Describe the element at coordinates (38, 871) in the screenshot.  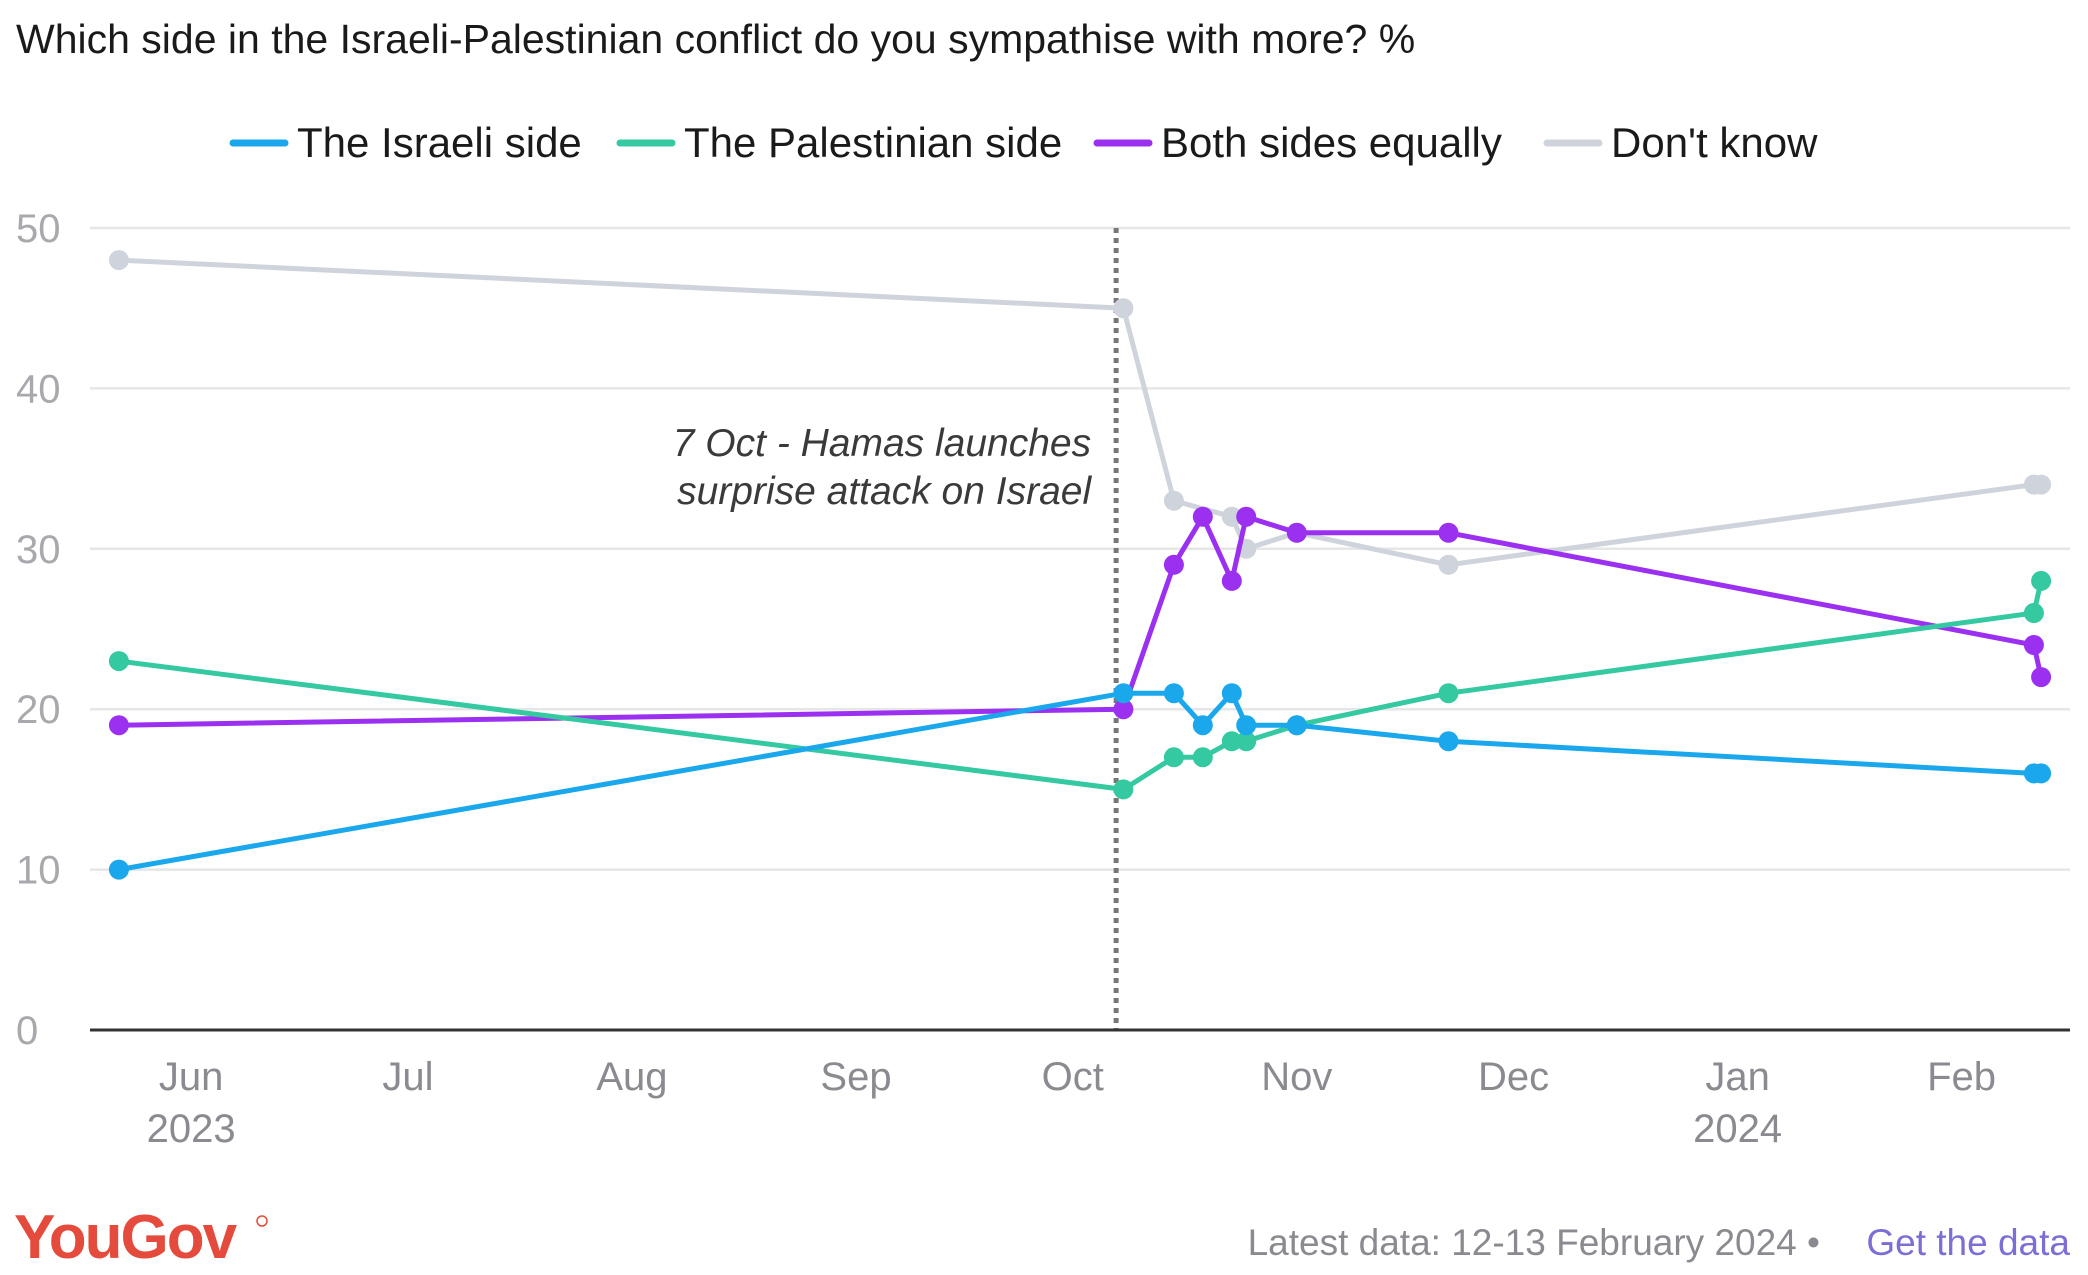
I see `y-tick-label: 10` at that location.